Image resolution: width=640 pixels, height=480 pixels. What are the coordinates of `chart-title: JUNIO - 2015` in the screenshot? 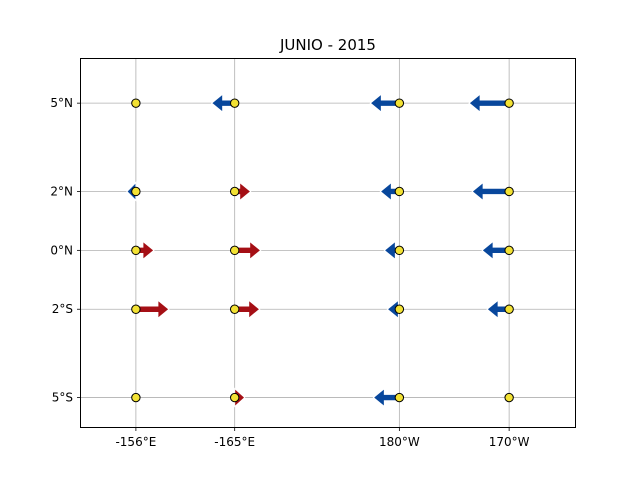 It's located at (327, 45).